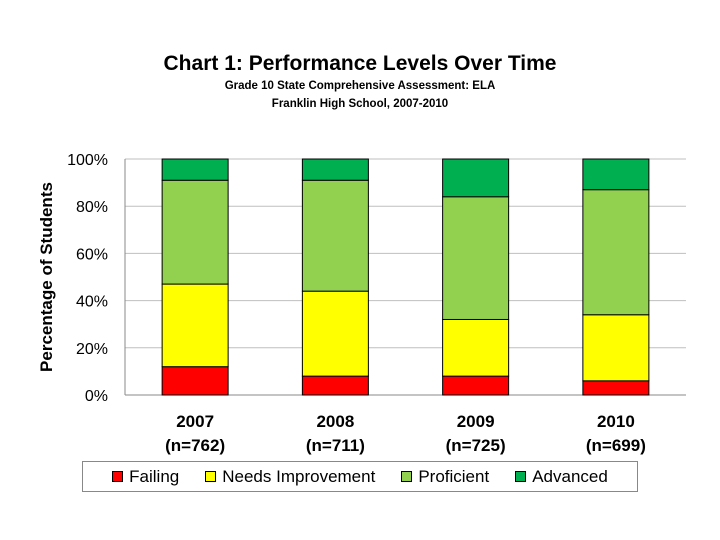  Describe the element at coordinates (299, 476) in the screenshot. I see `legend-label: Needs Improvement` at that location.